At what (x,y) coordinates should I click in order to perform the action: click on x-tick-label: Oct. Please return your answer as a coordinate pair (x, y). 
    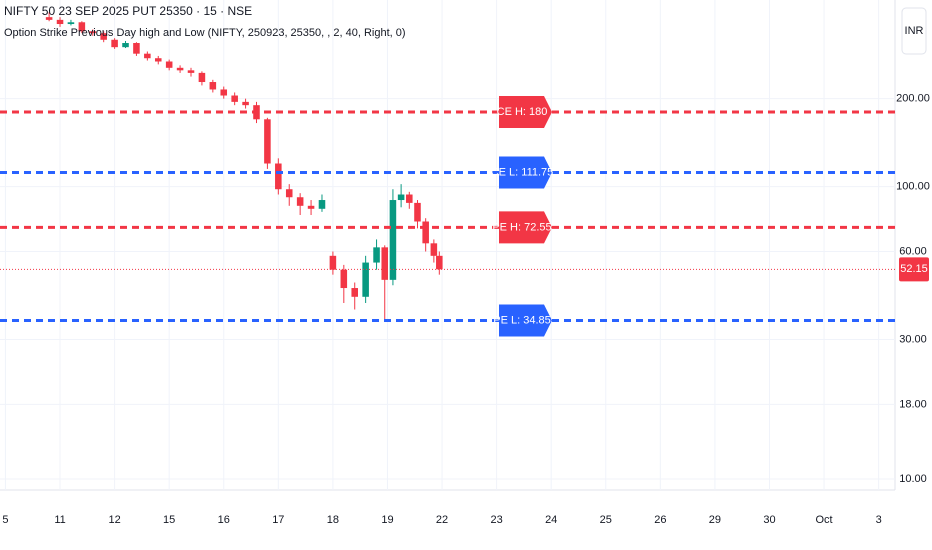
    Looking at the image, I should click on (823, 520).